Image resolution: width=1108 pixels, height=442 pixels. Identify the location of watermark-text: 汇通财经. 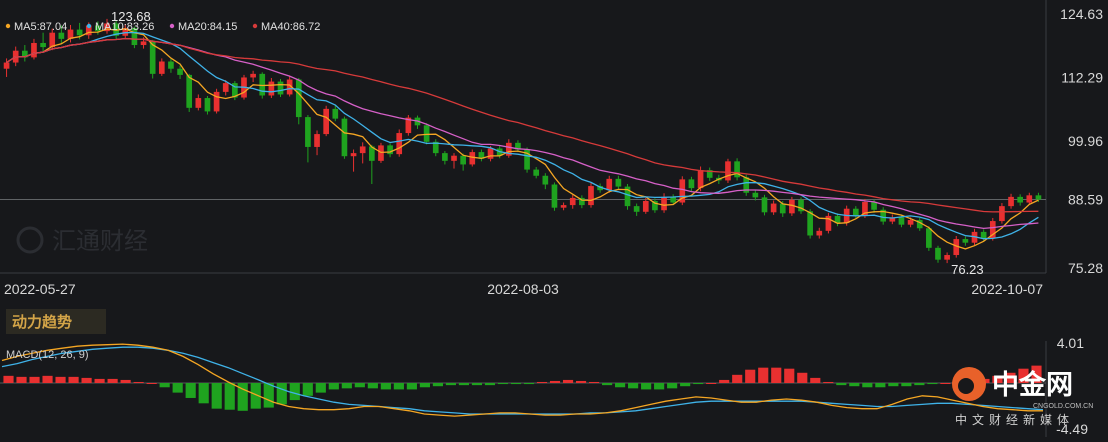
(100, 241).